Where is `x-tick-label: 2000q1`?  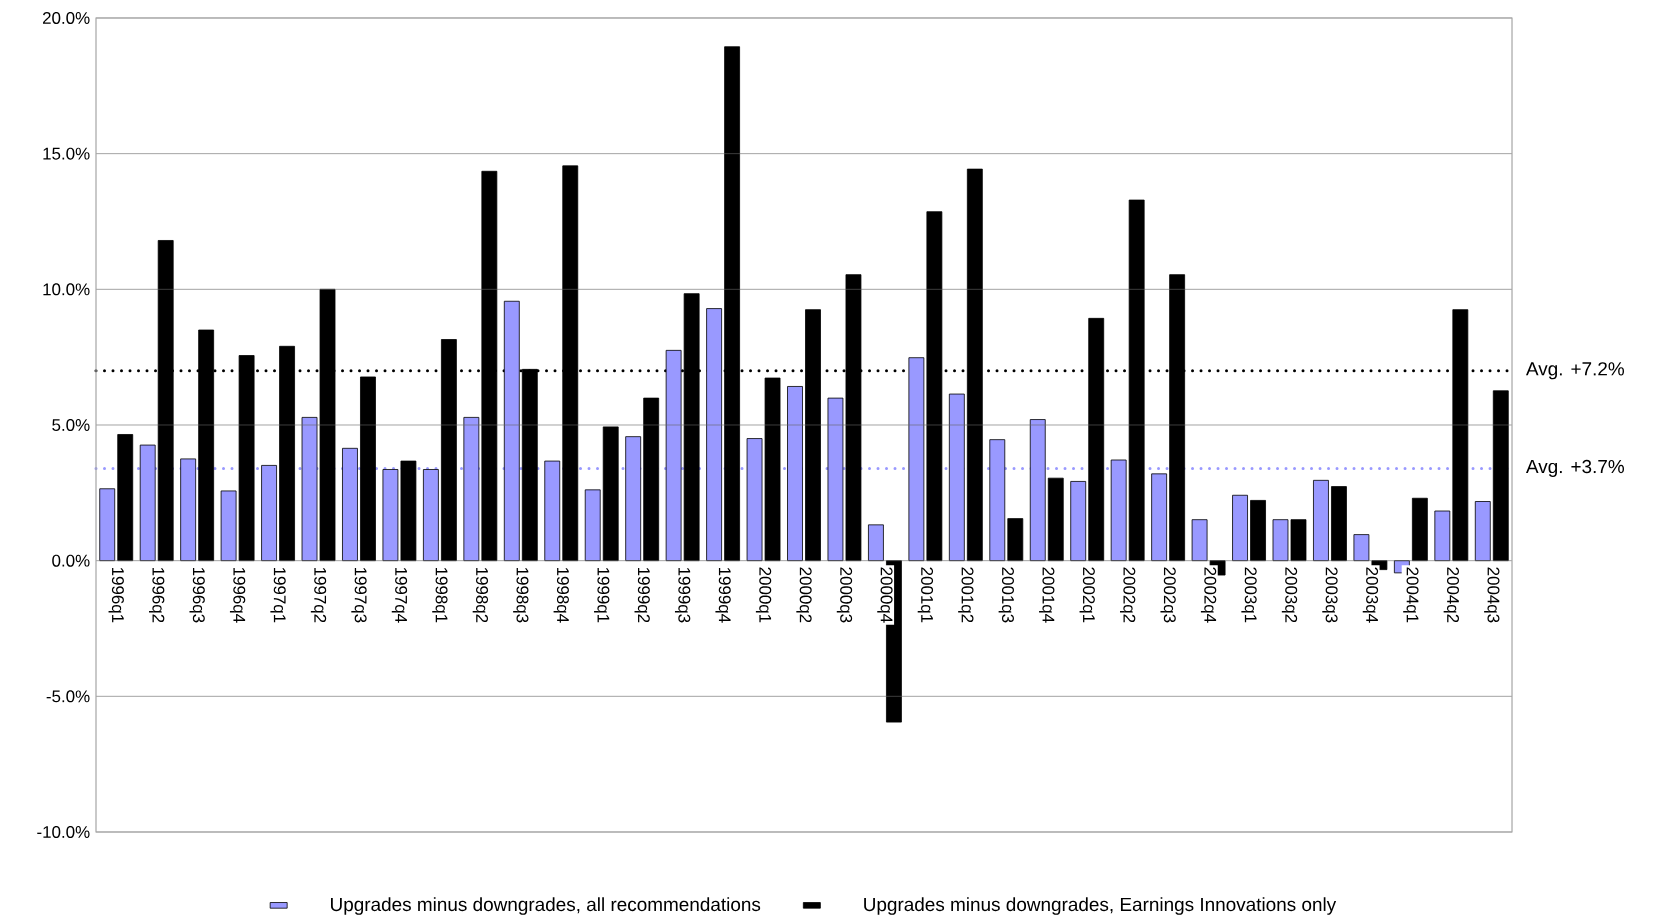 x-tick-label: 2000q1 is located at coordinates (763, 595).